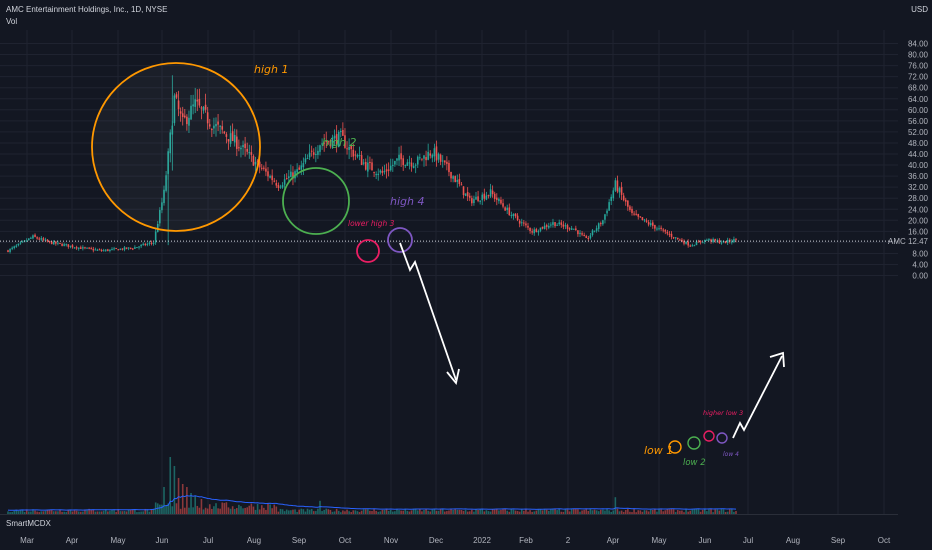  I want to click on currency-label: USD, so click(919, 9).